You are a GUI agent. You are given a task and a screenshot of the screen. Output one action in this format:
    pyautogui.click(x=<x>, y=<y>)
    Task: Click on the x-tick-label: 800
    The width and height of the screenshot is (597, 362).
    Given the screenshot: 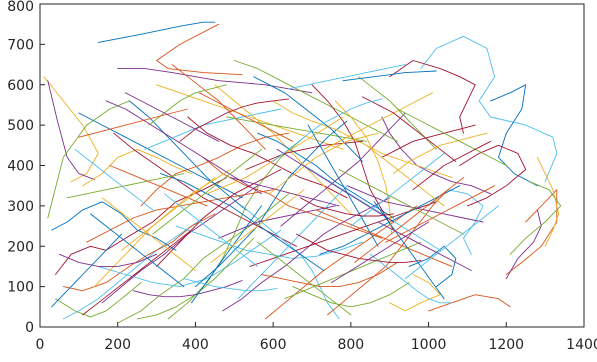 What is the action you would take?
    pyautogui.click(x=350, y=345)
    